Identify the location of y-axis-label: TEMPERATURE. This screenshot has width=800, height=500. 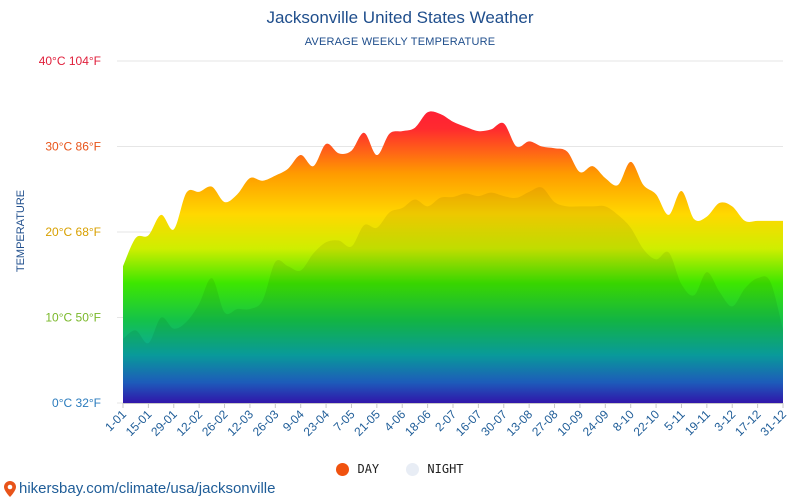
(21, 231).